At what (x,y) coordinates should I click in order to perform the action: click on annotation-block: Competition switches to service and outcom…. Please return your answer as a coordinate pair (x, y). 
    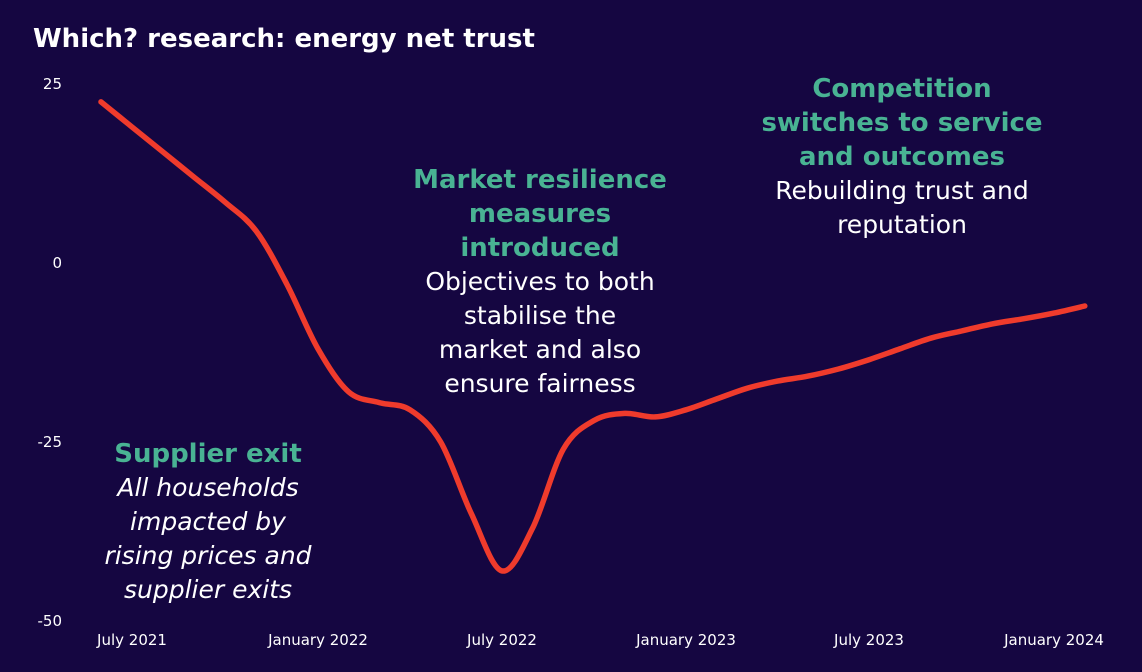
    Looking at the image, I should click on (901, 156).